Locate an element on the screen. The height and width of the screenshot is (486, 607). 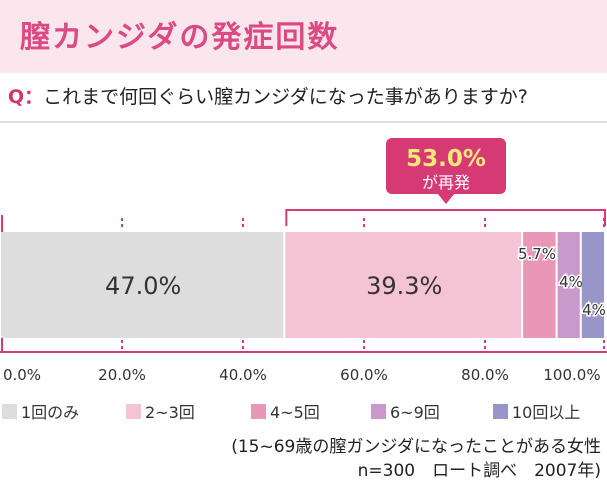
x-tick-label: 80.0% is located at coordinates (485, 375).